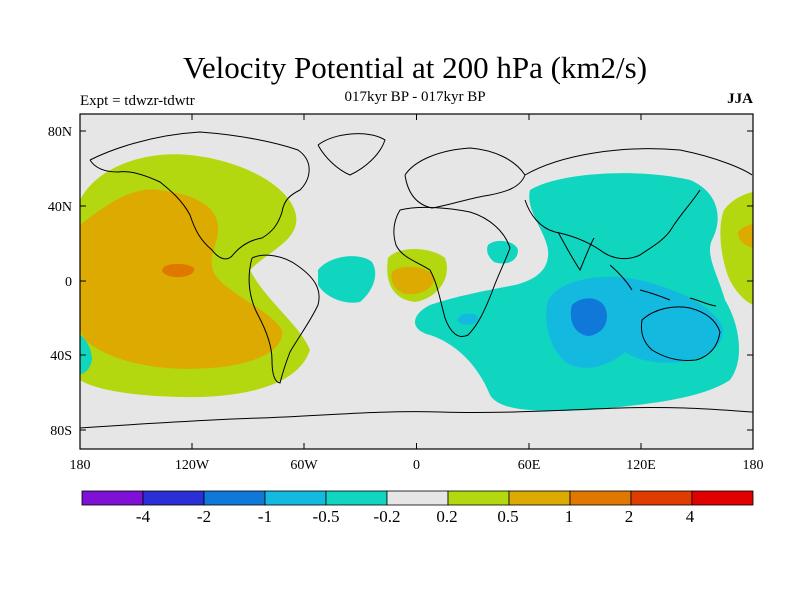 Image resolution: width=800 pixels, height=600 pixels. Describe the element at coordinates (740, 99) in the screenshot. I see `season-label: JJA` at that location.